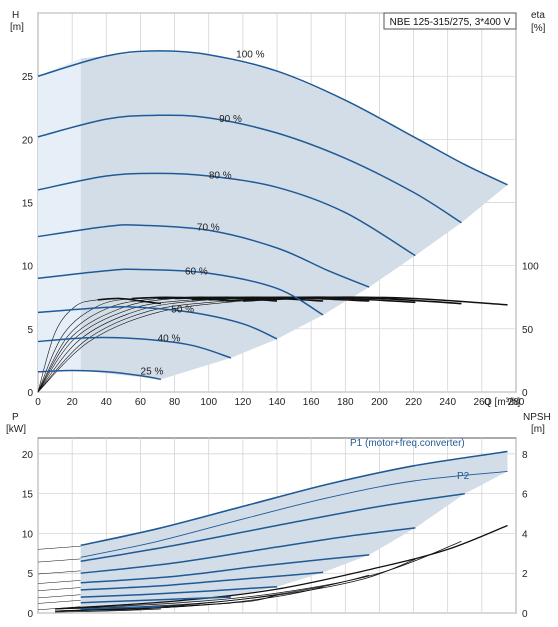 Image resolution: width=558 pixels, height=627 pixels. I want to click on series-p2, so click(294, 514).